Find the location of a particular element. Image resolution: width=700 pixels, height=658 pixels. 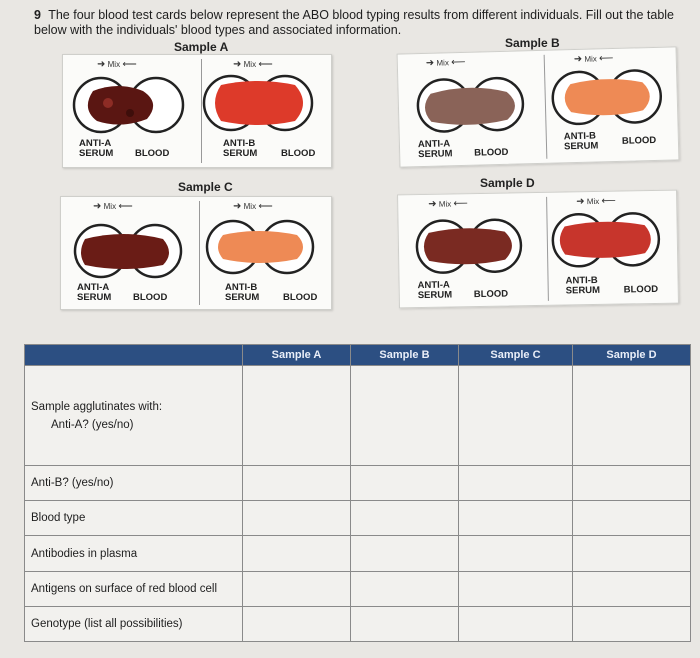

cell-d-antigens is located at coordinates (631, 588).